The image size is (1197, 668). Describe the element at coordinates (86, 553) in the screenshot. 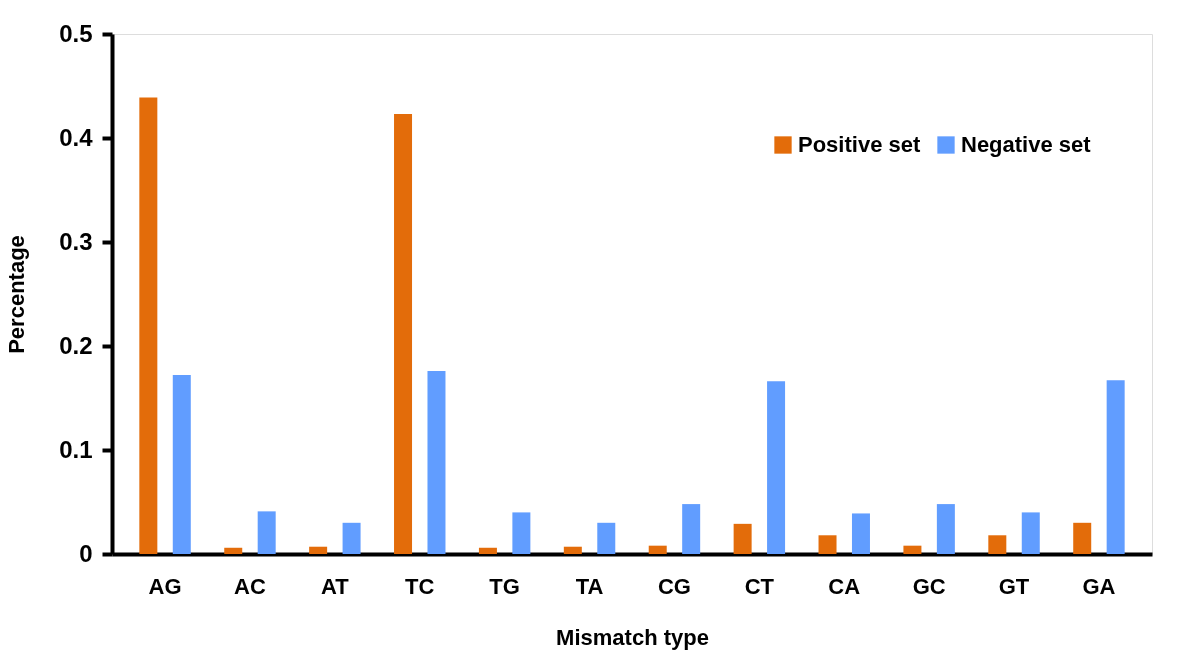

I see `y-tick-label: 0` at that location.